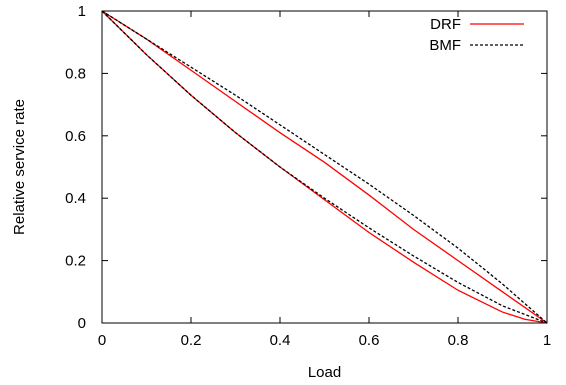 Image resolution: width=566 pixels, height=385 pixels. What do you see at coordinates (75, 73) in the screenshot?
I see `y-tick-label: 0.8` at bounding box center [75, 73].